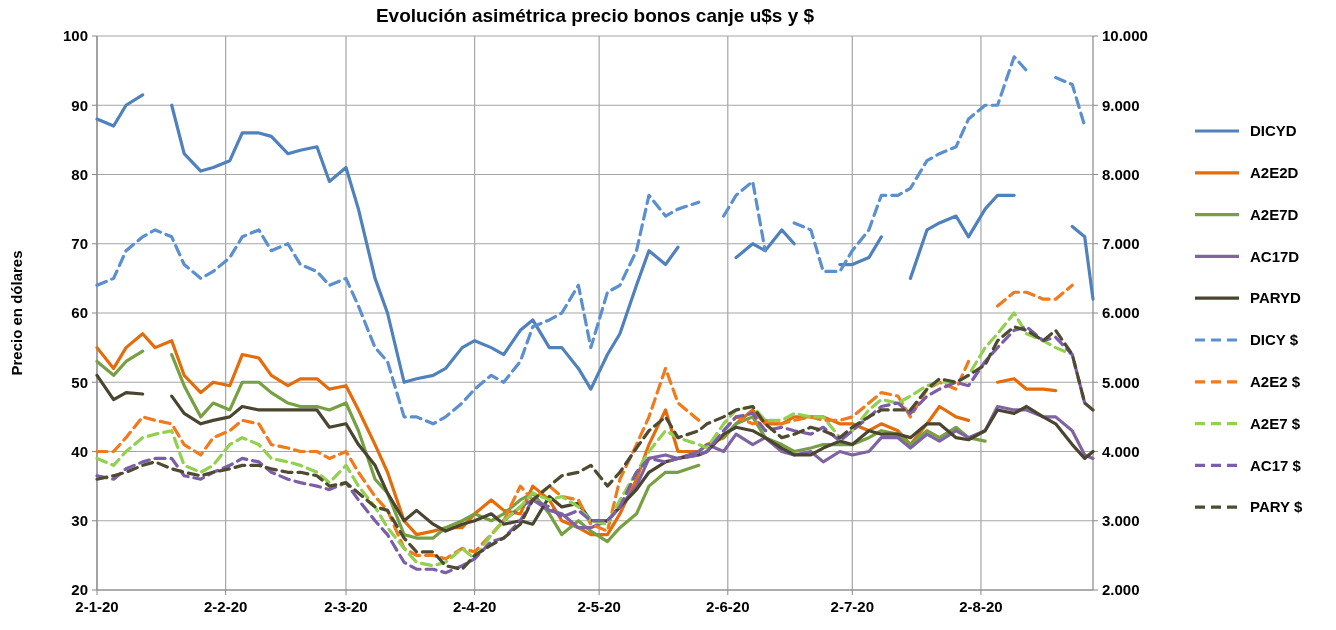 Image resolution: width=1336 pixels, height=630 pixels. Describe the element at coordinates (599, 606) in the screenshot. I see `x-tick-label: 2-5-20` at that location.